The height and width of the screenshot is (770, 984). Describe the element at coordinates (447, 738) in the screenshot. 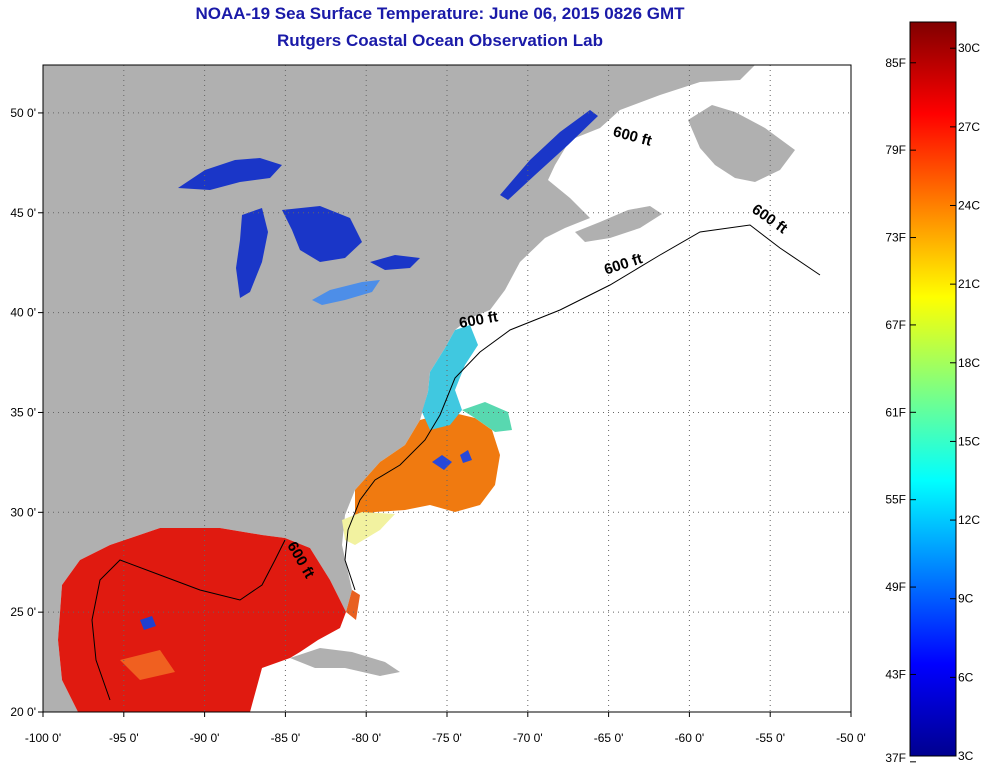

I see `lon-tick-label: -75 0'` at that location.